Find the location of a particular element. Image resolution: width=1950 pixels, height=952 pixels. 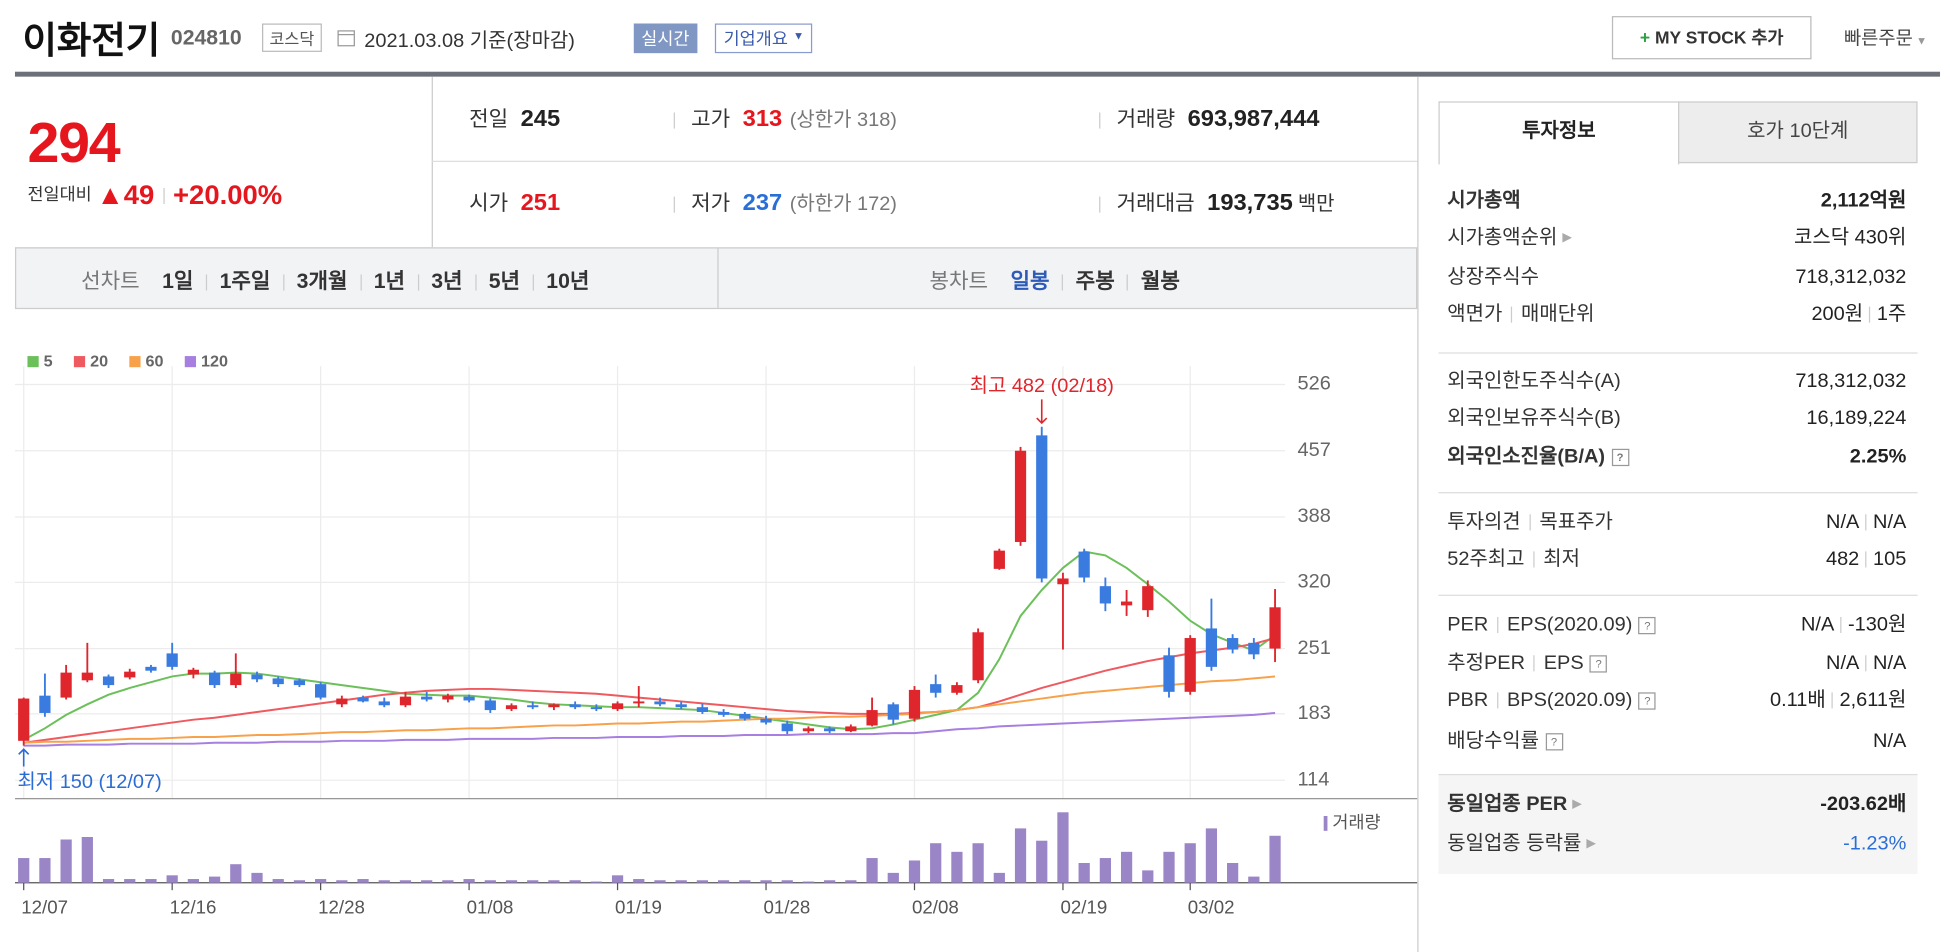

cell-value: 193,735 is located at coordinates (1250, 203).